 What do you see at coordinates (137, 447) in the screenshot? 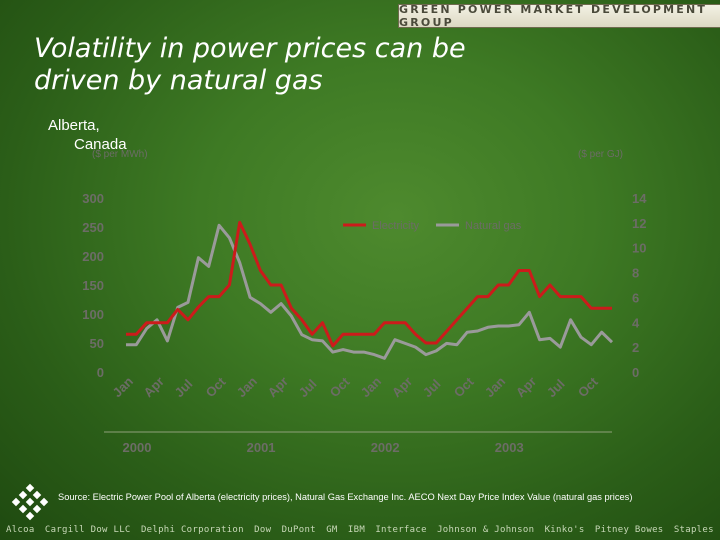
I see `year-label: 2000` at bounding box center [137, 447].